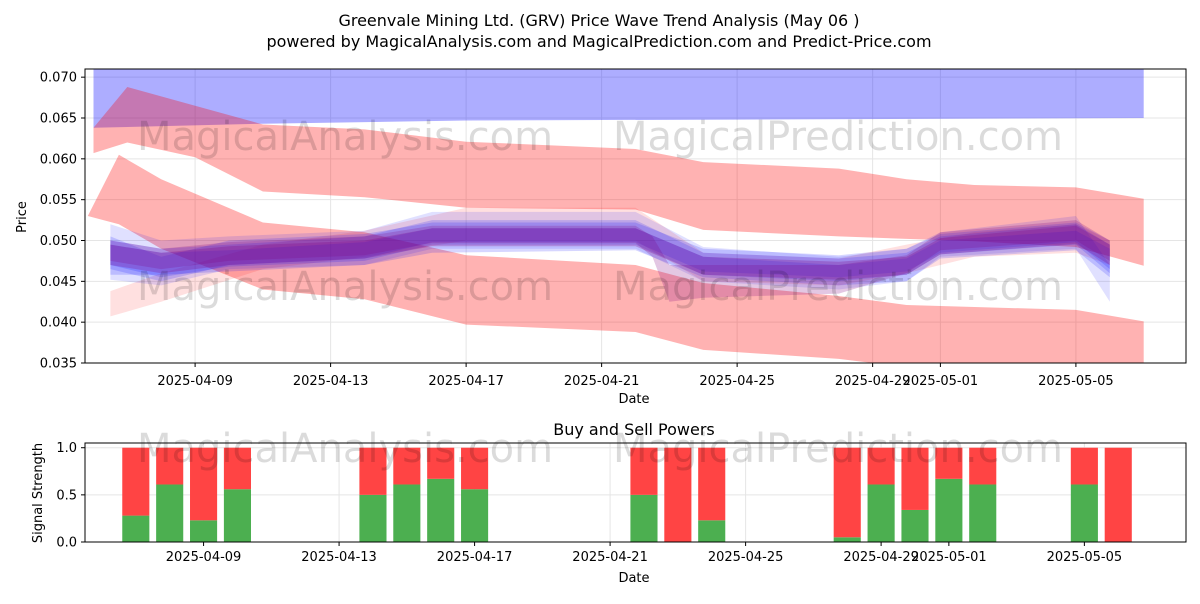  What do you see at coordinates (339, 557) in the screenshot?
I see `signal-x-tick-label: 2025-04-13` at bounding box center [339, 557].